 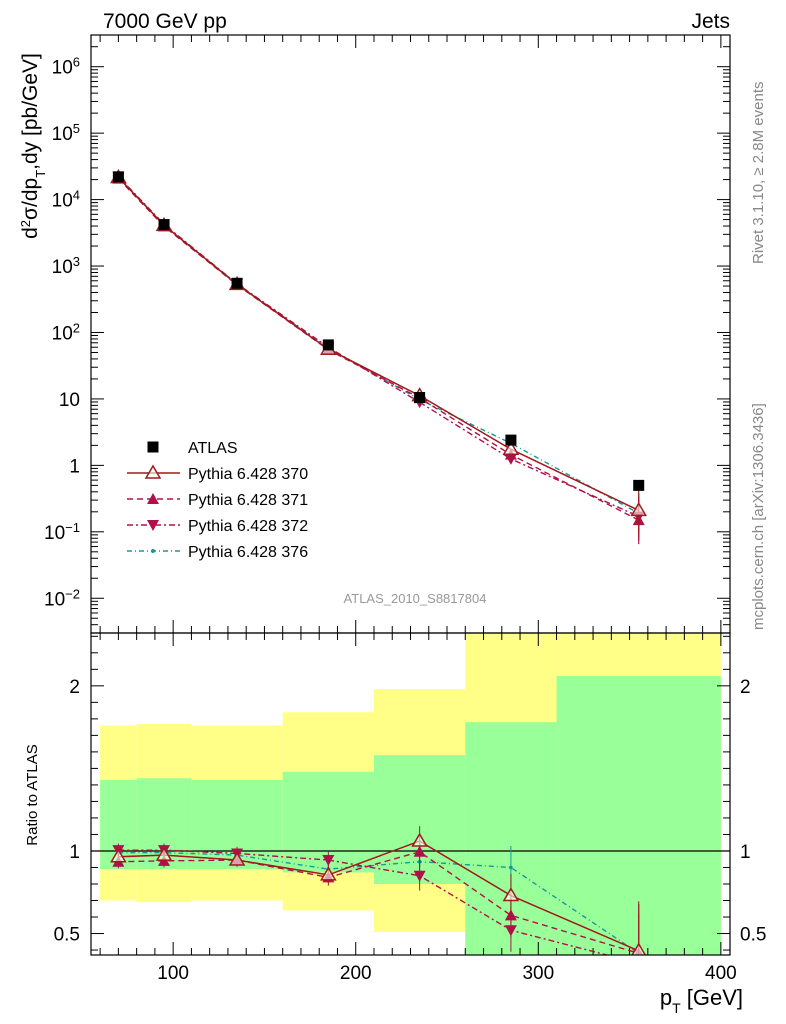 What do you see at coordinates (153, 525) in the screenshot?
I see `legend-marker-p372` at bounding box center [153, 525].